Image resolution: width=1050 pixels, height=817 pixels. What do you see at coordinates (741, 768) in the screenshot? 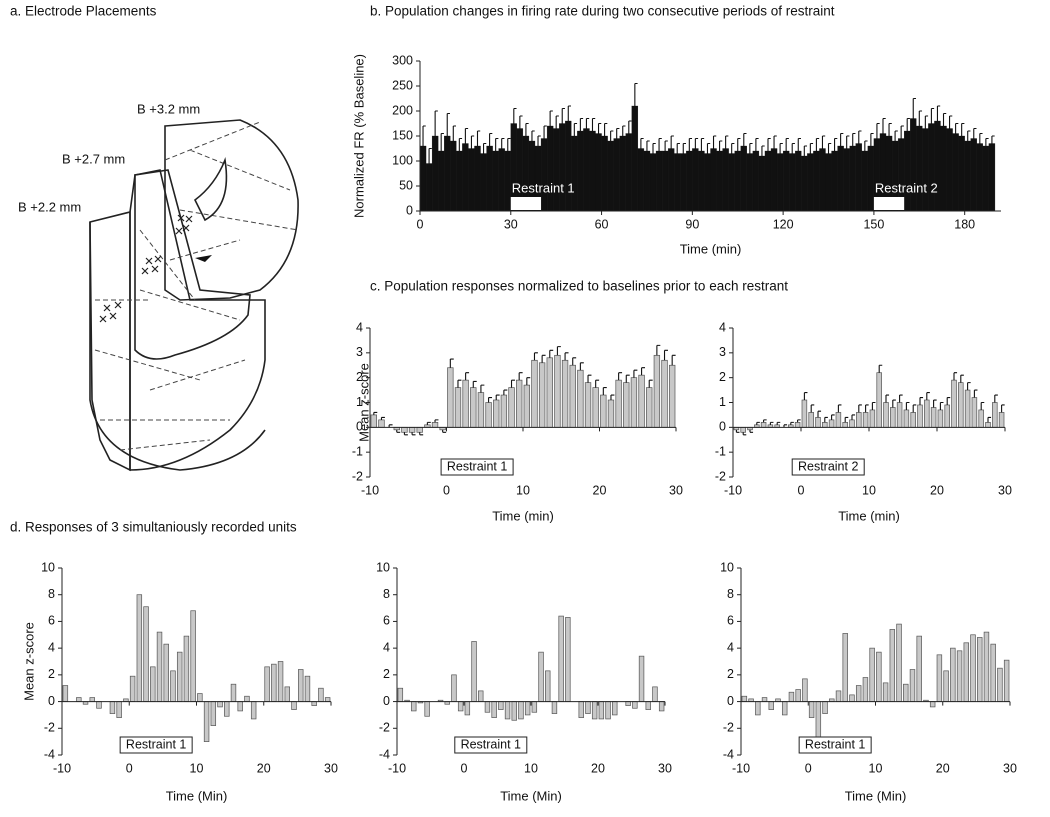
I see `x-tick-label: -10` at bounding box center [741, 768].